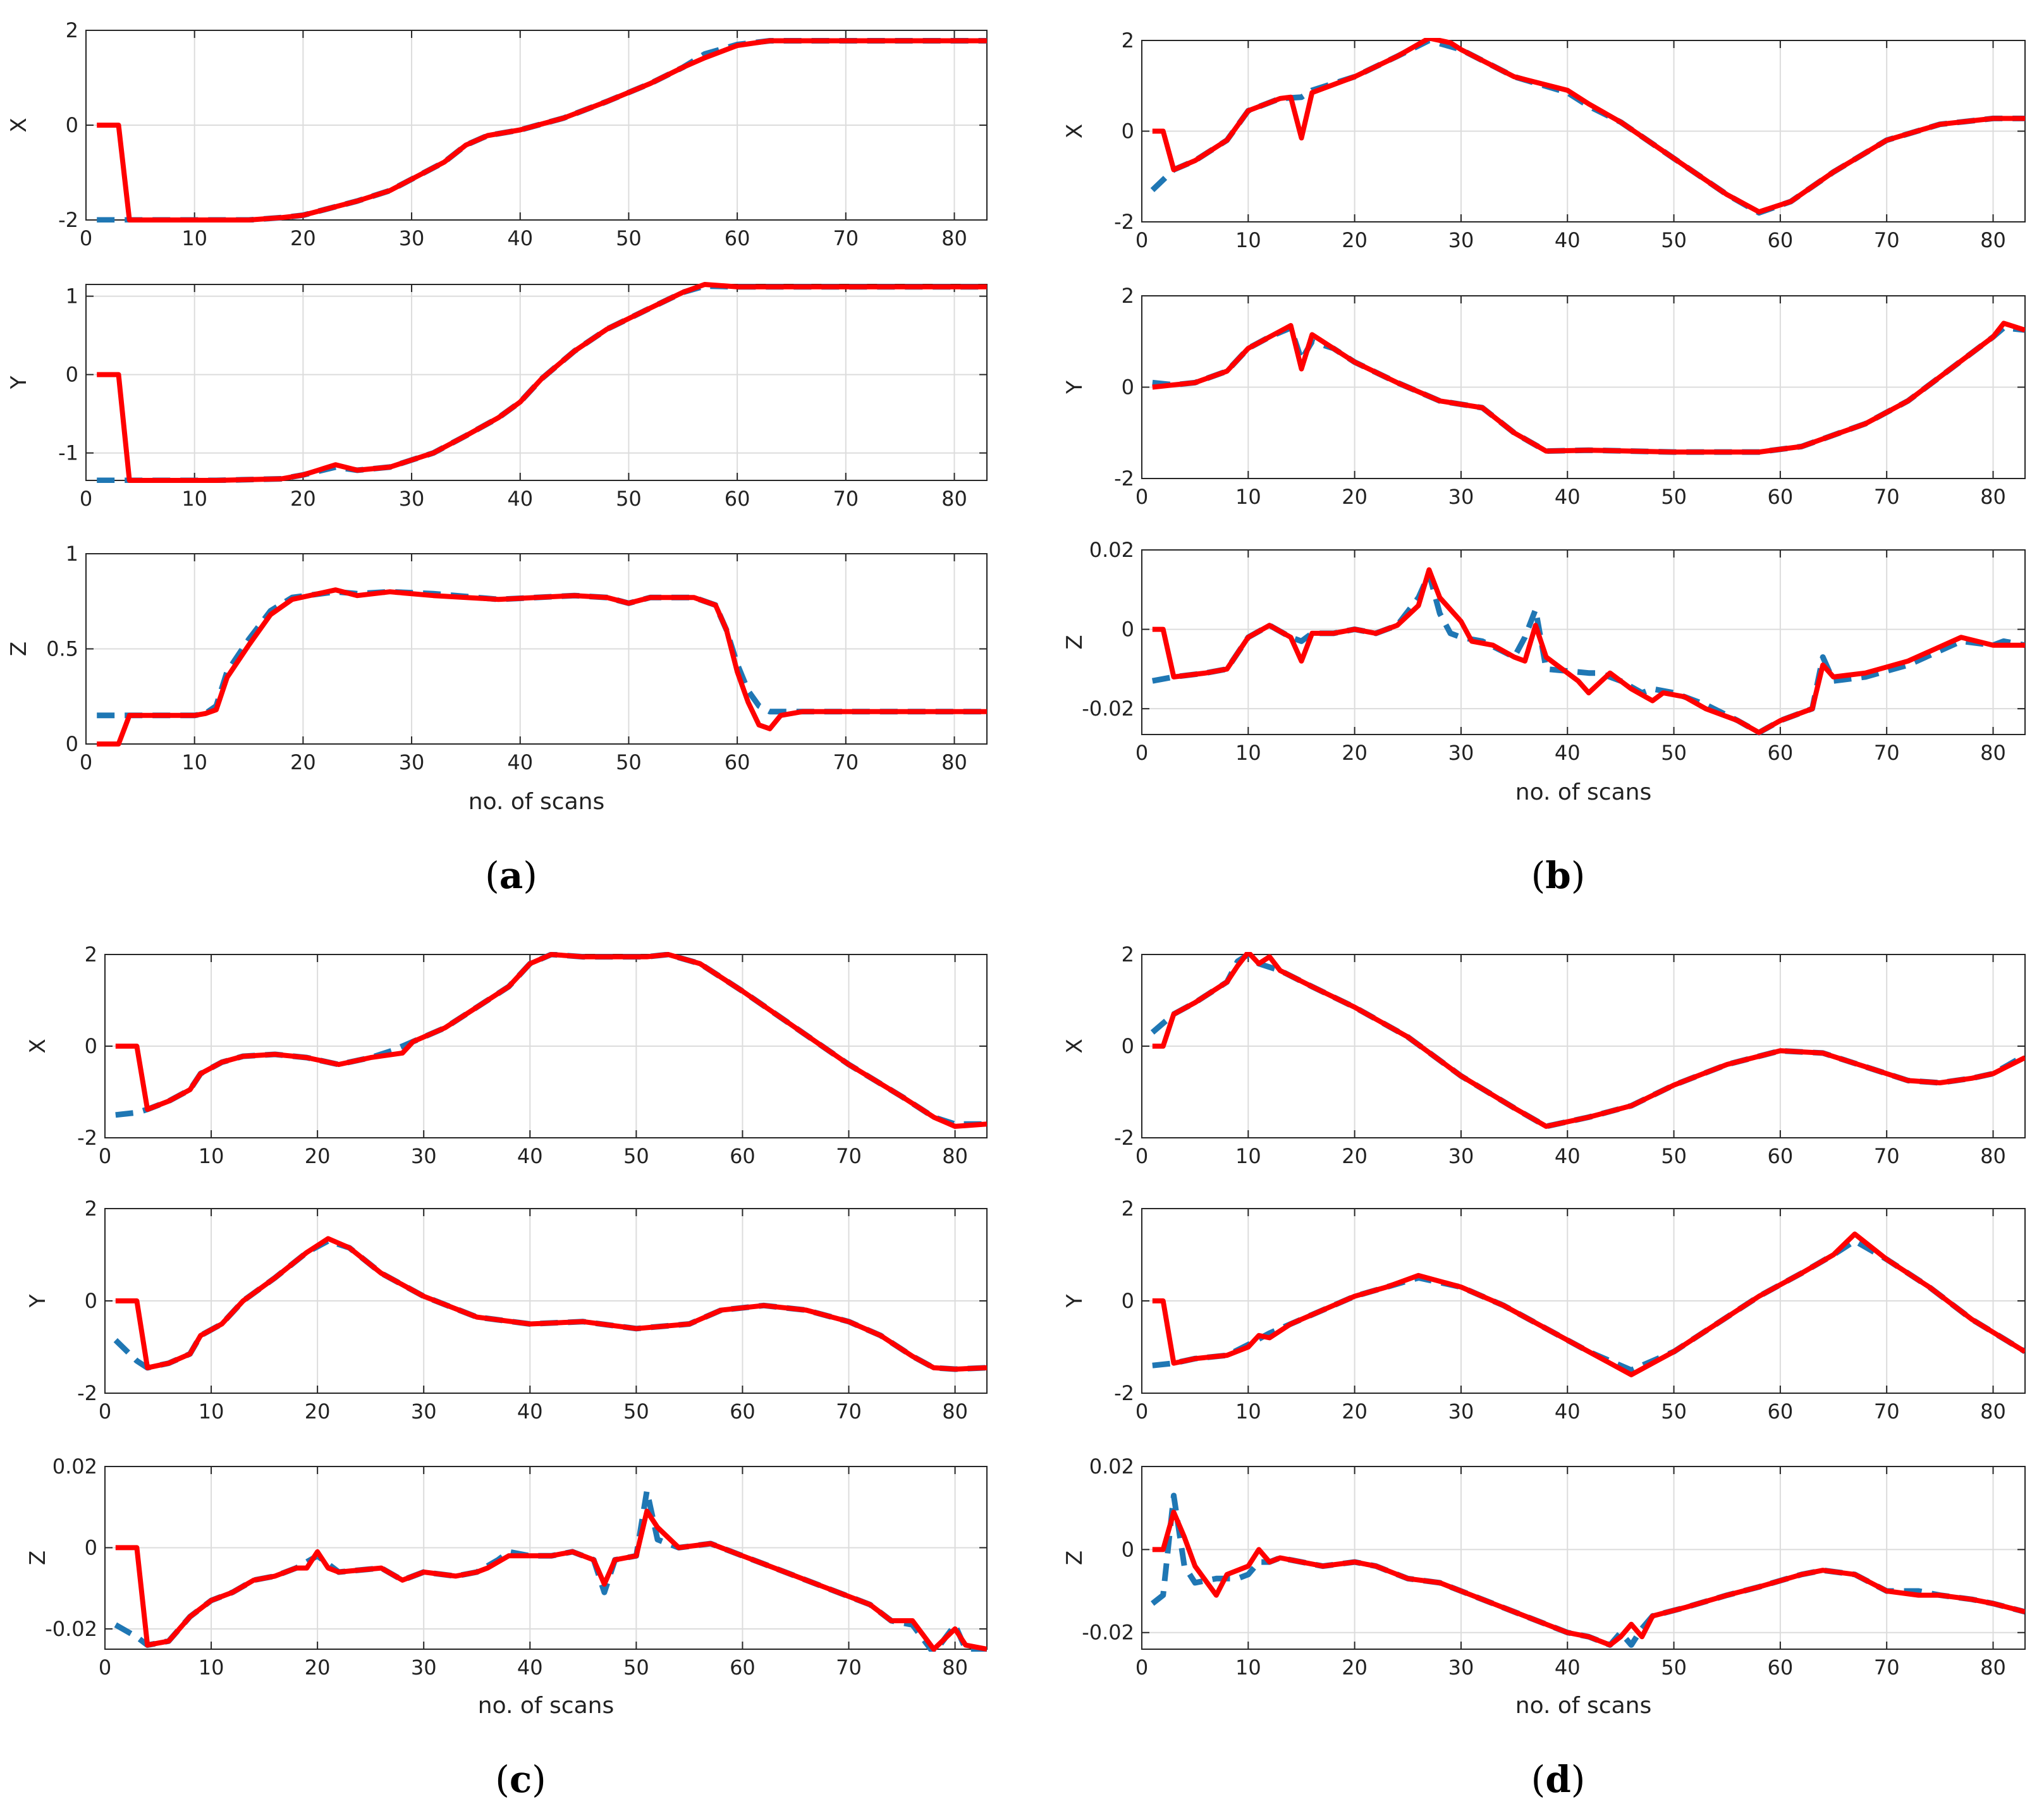 The width and height of the screenshot is (2044, 1811). Describe the element at coordinates (68, 453) in the screenshot. I see `y-tick-label: -1` at that location.